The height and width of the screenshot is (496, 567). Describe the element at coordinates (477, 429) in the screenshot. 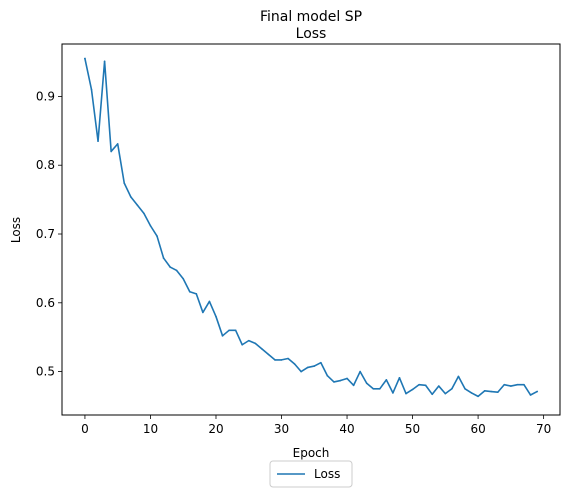

I see `x-tick-label: 60` at that location.